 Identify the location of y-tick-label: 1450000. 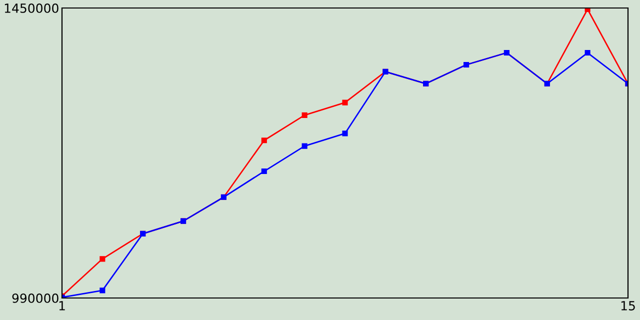
(31, 8).